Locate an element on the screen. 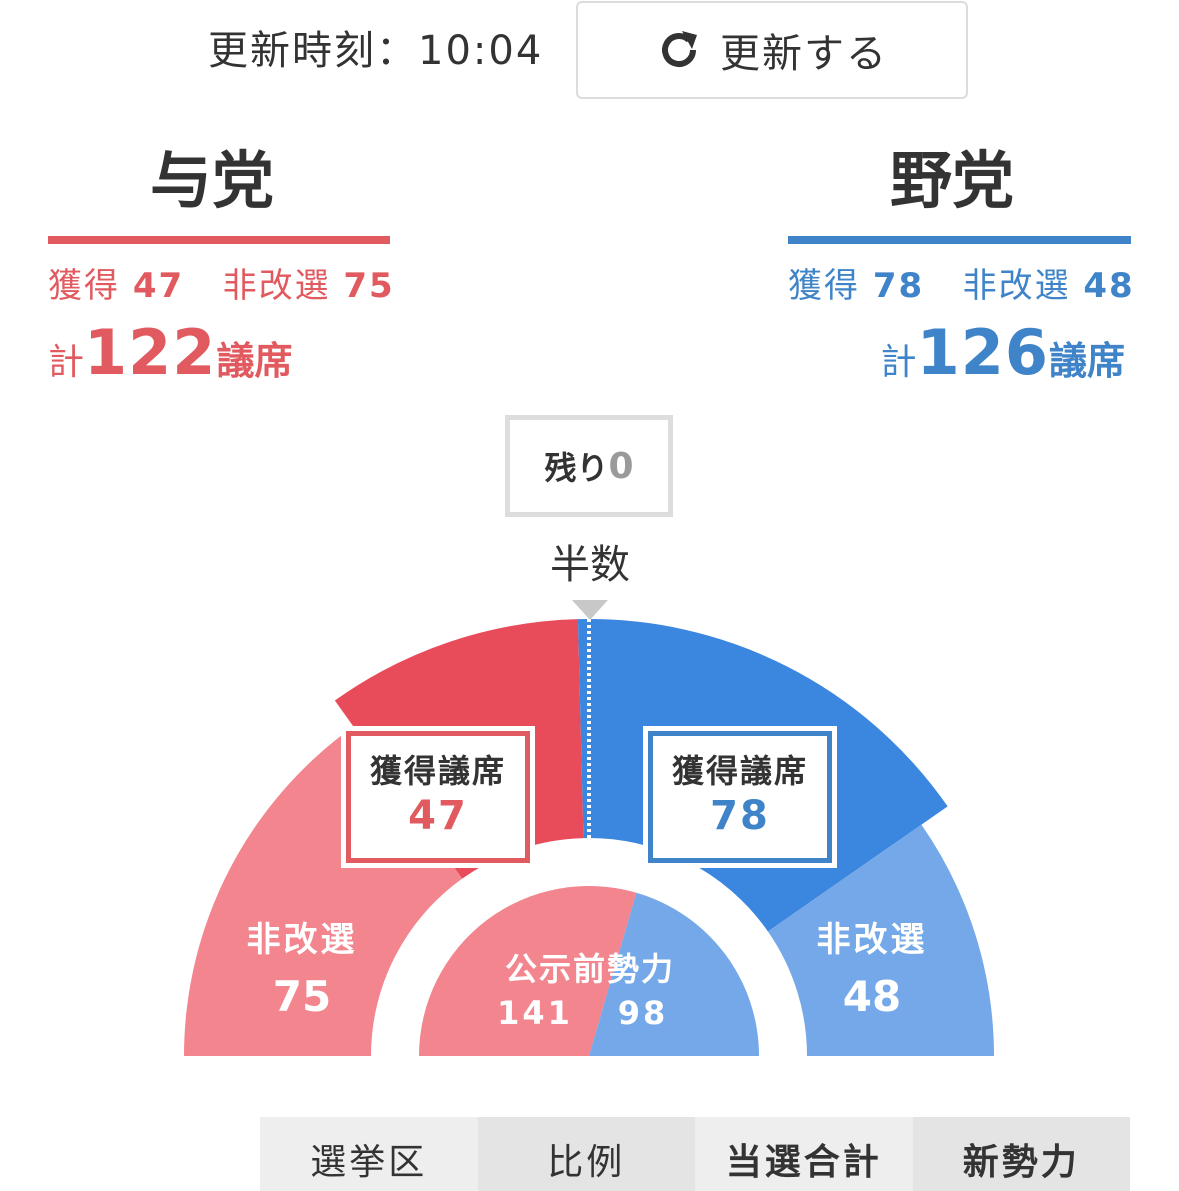  opposition-nonup-value: 48 is located at coordinates (1109, 286).